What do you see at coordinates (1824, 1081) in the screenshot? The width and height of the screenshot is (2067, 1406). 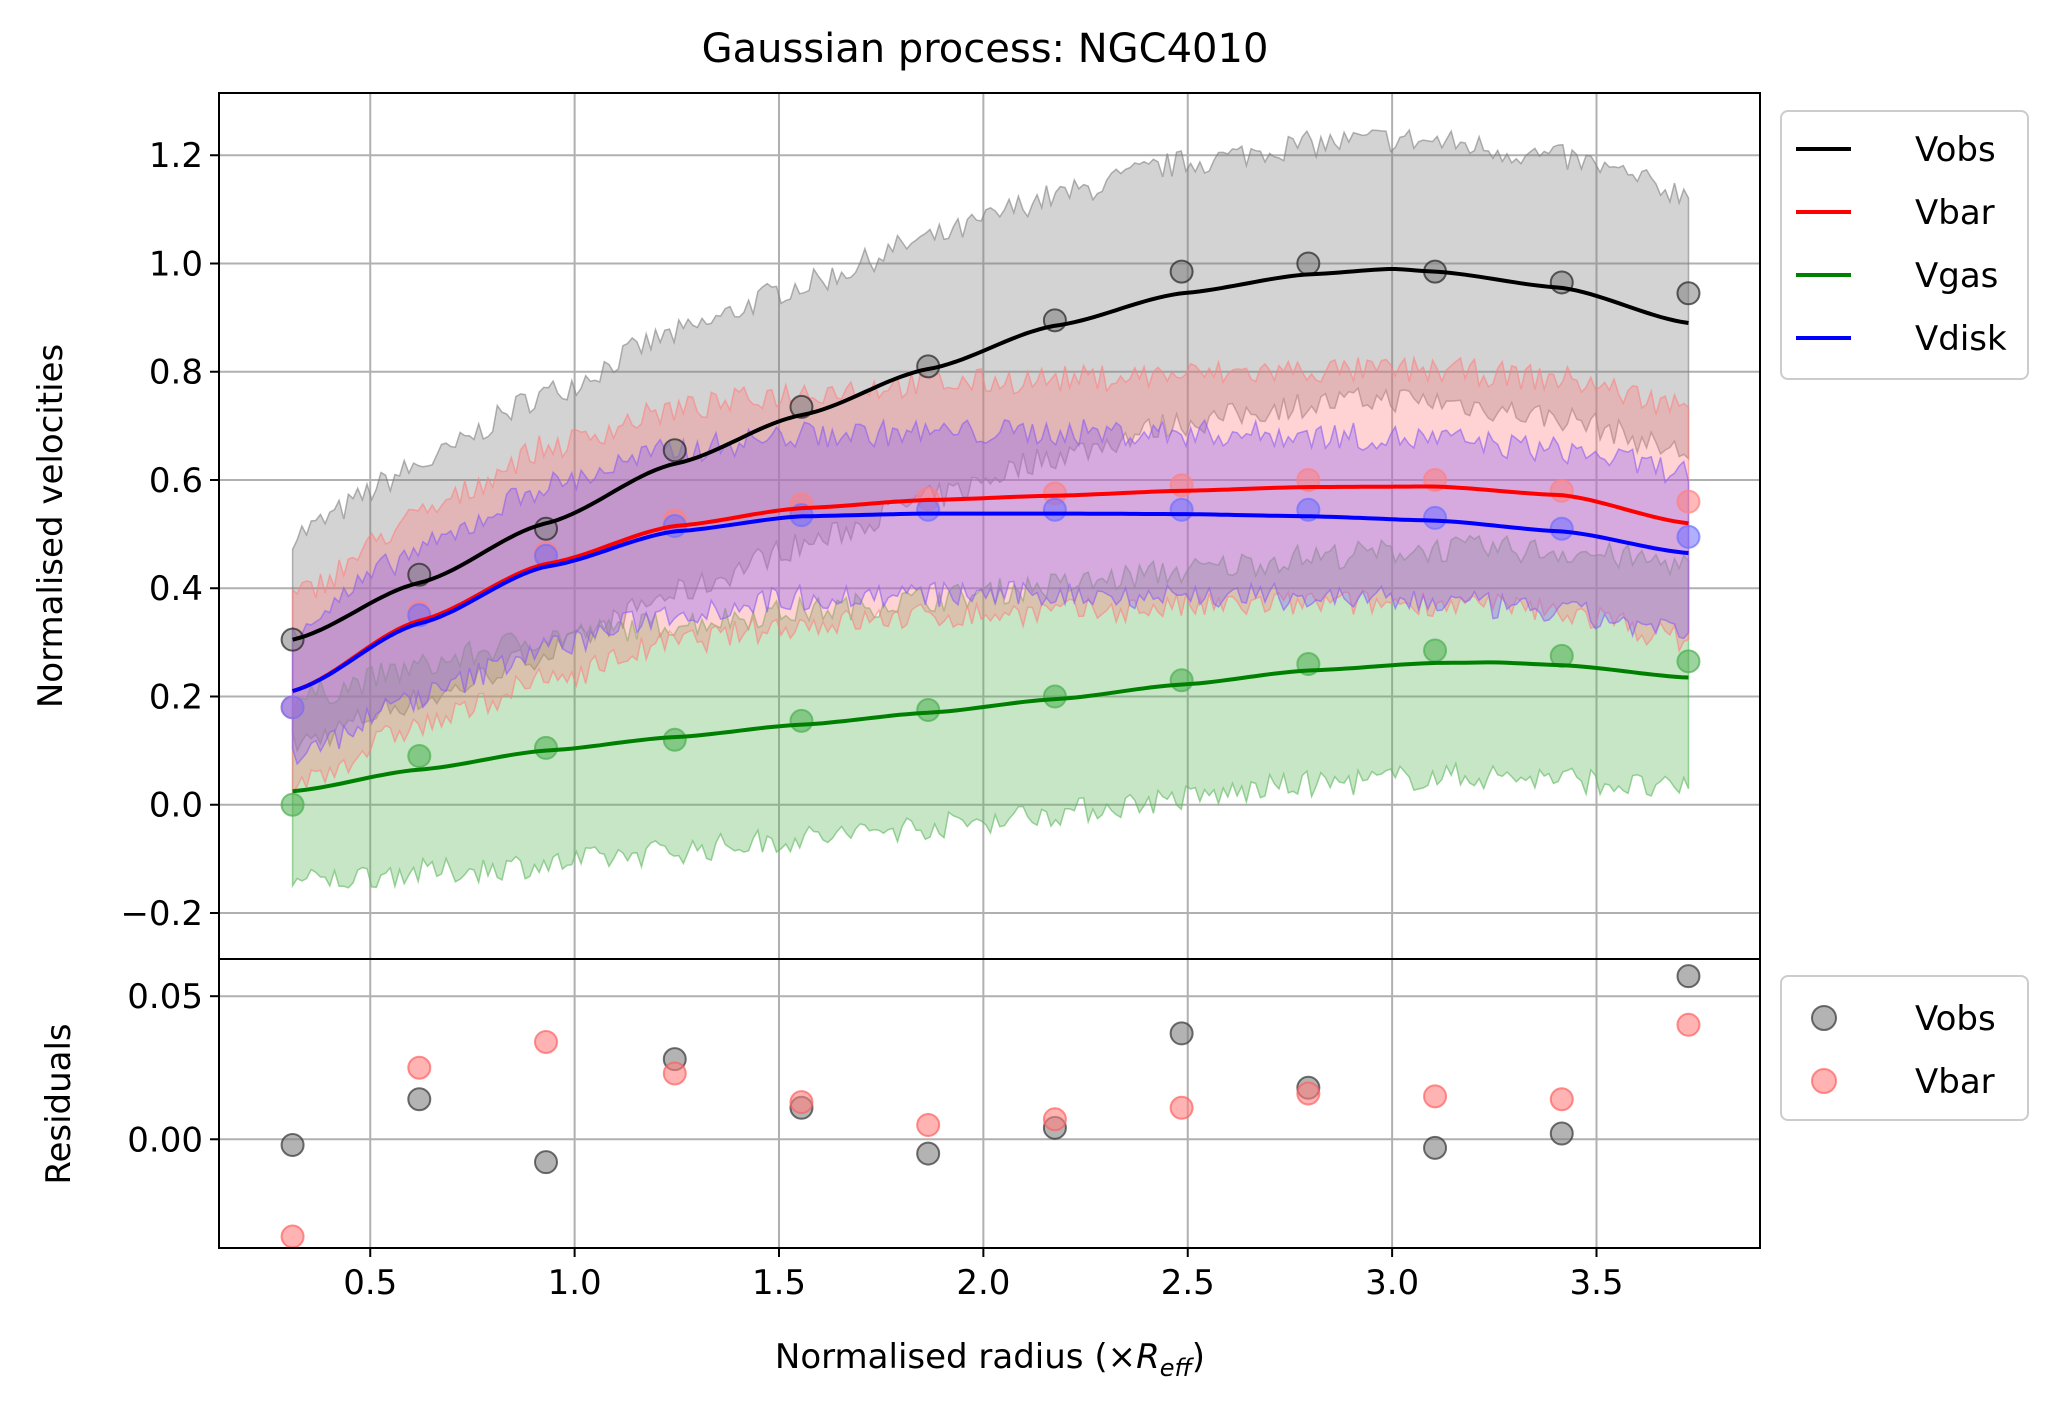 I see `legend-marker-res-vbar` at bounding box center [1824, 1081].